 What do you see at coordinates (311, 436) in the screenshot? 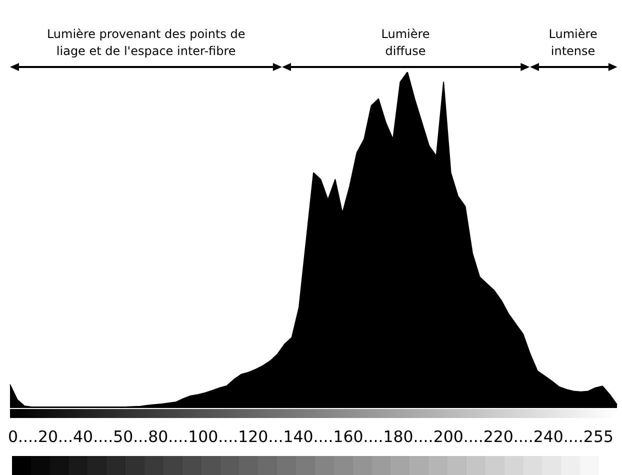
I see `x-axis-title: 0....20...40....50...80....100....120...140....160....180....200....220....240....255` at bounding box center [311, 436].